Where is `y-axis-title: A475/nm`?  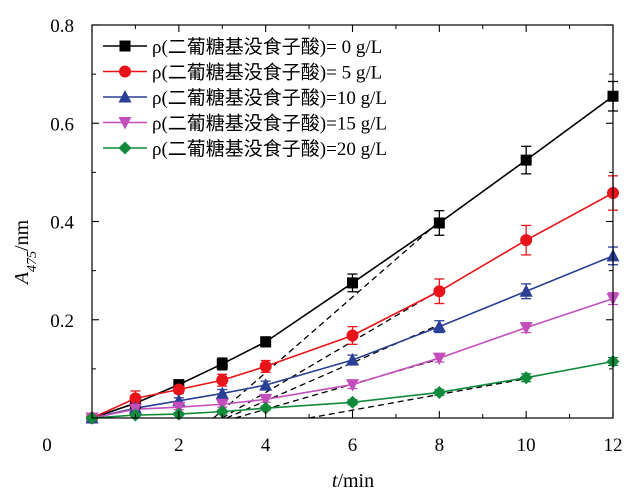 y-axis-title: A475/nm is located at coordinates (25, 252).